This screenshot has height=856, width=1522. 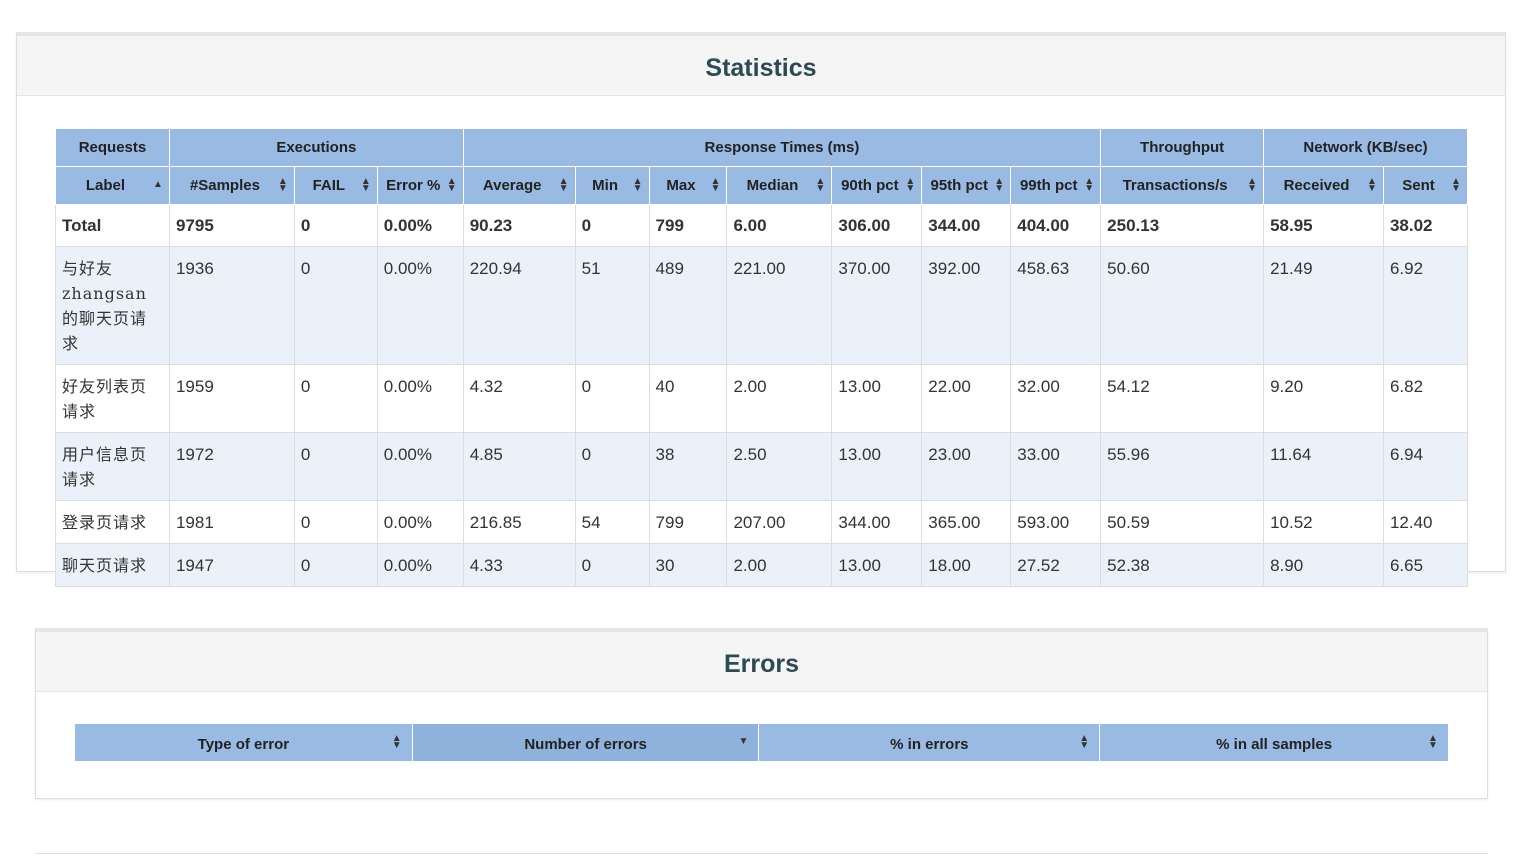 I want to click on column-header-label: FAIL, so click(x=329, y=185).